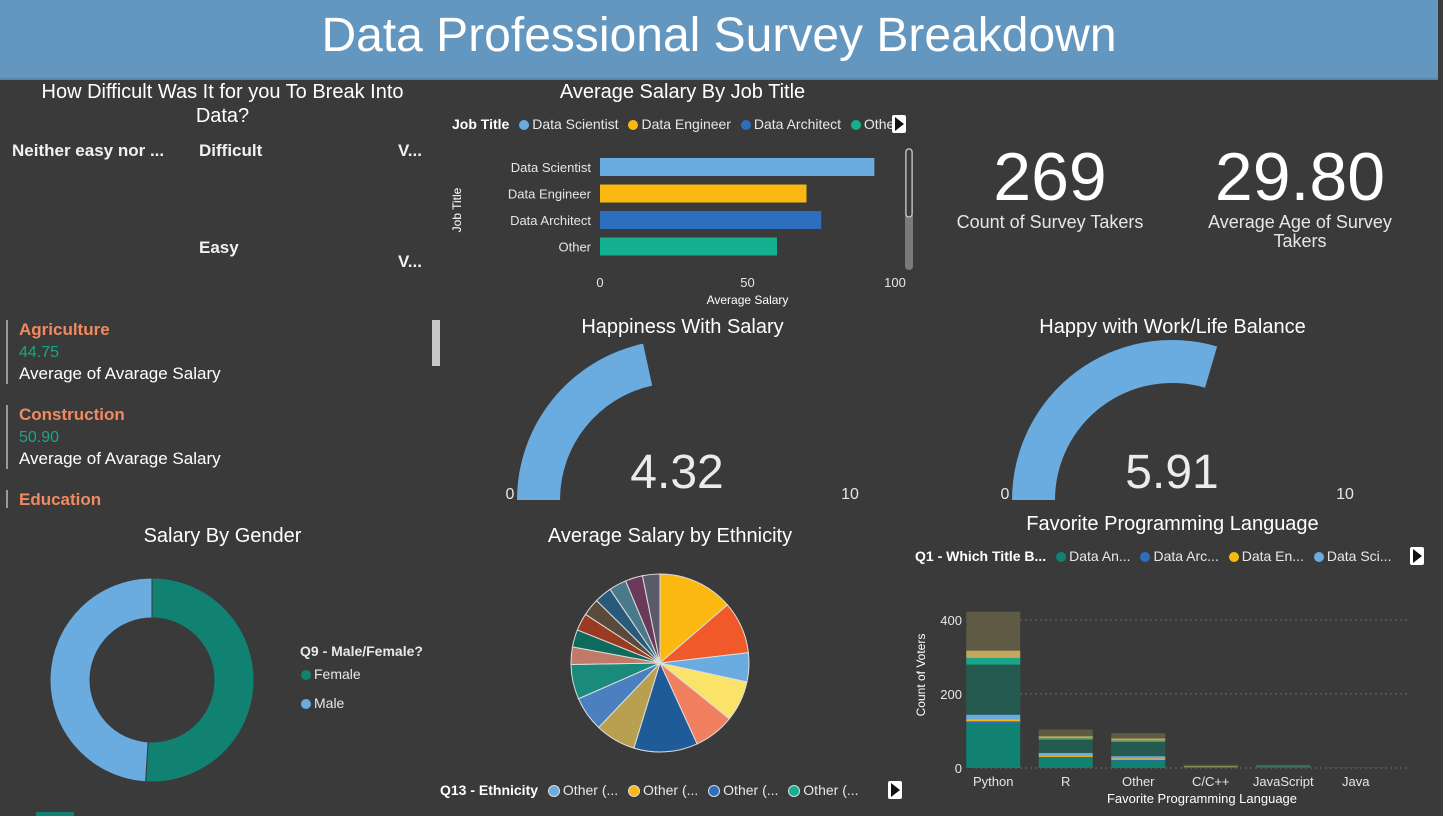 This screenshot has width=1443, height=816. Describe the element at coordinates (682, 92) in the screenshot. I see `job-salary-title: Average Salary By Job Title` at that location.